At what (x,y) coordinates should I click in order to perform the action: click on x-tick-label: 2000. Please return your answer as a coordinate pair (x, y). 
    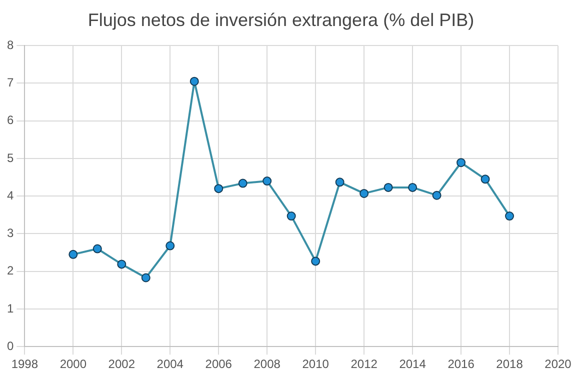
    Looking at the image, I should click on (73, 364).